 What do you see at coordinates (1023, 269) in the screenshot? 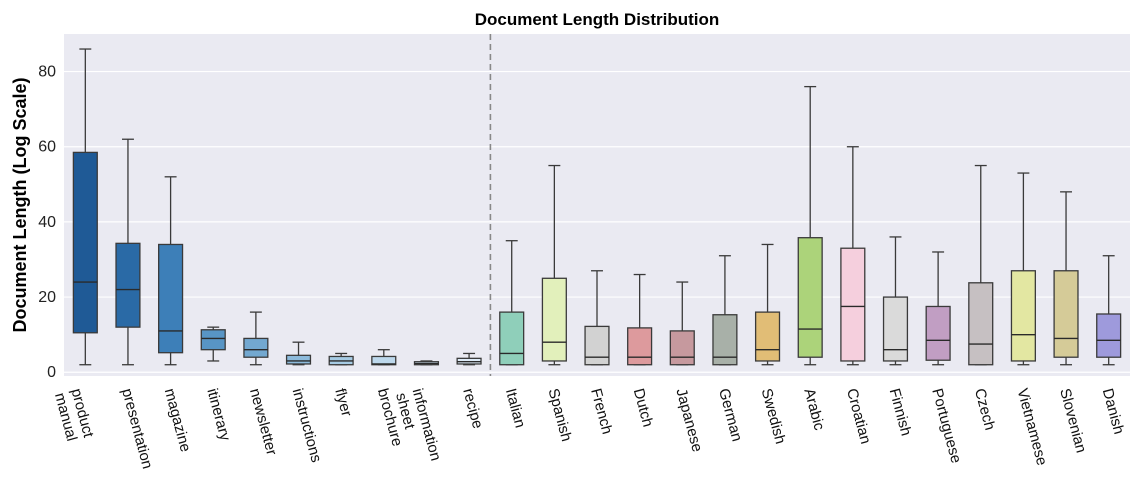
I see `box-vietnamese` at bounding box center [1023, 269].